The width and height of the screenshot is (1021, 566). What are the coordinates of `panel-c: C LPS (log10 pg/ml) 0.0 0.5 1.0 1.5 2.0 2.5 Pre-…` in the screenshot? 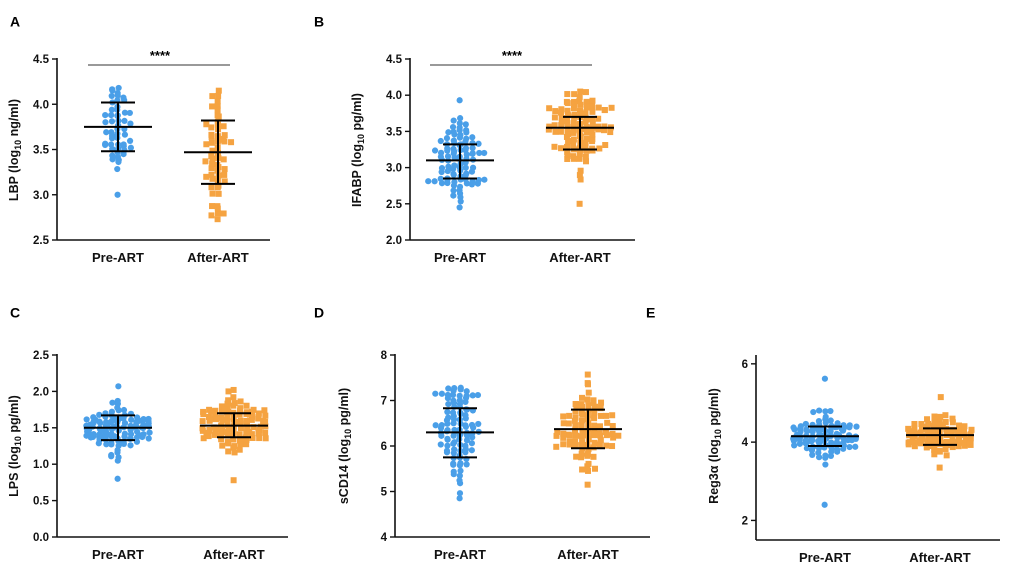 It's located at (147, 433).